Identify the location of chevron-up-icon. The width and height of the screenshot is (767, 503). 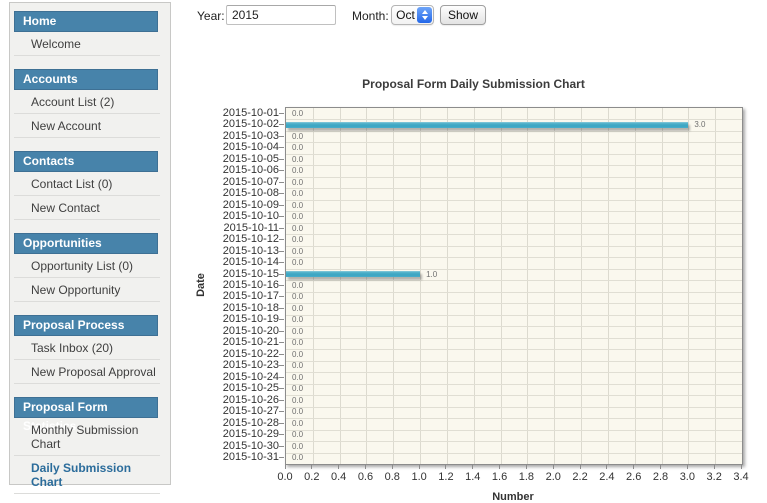
(424, 12).